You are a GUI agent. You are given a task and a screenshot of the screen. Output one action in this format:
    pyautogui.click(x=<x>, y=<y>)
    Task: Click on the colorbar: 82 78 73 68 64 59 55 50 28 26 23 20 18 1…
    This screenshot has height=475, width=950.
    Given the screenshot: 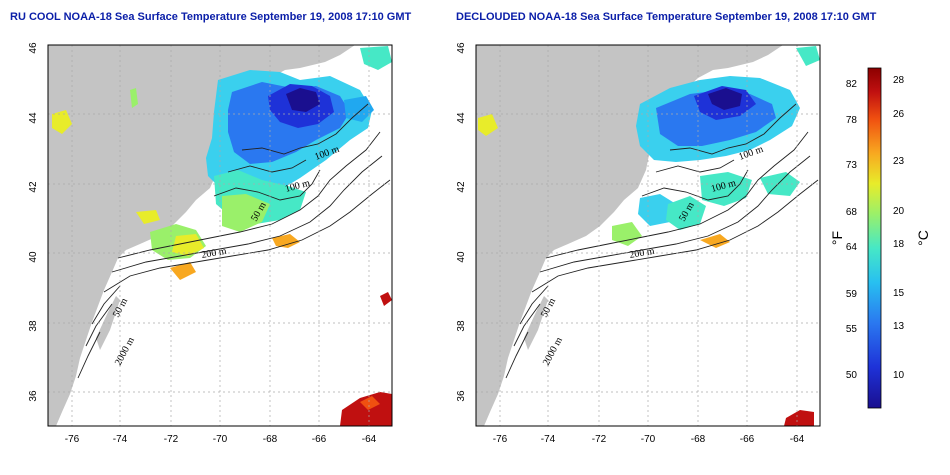 What is the action you would take?
    pyautogui.click(x=880, y=238)
    